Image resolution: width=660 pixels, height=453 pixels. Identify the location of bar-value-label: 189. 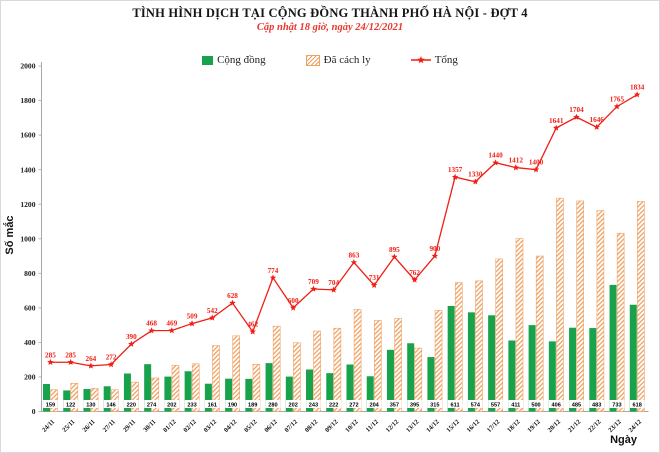
(252, 405).